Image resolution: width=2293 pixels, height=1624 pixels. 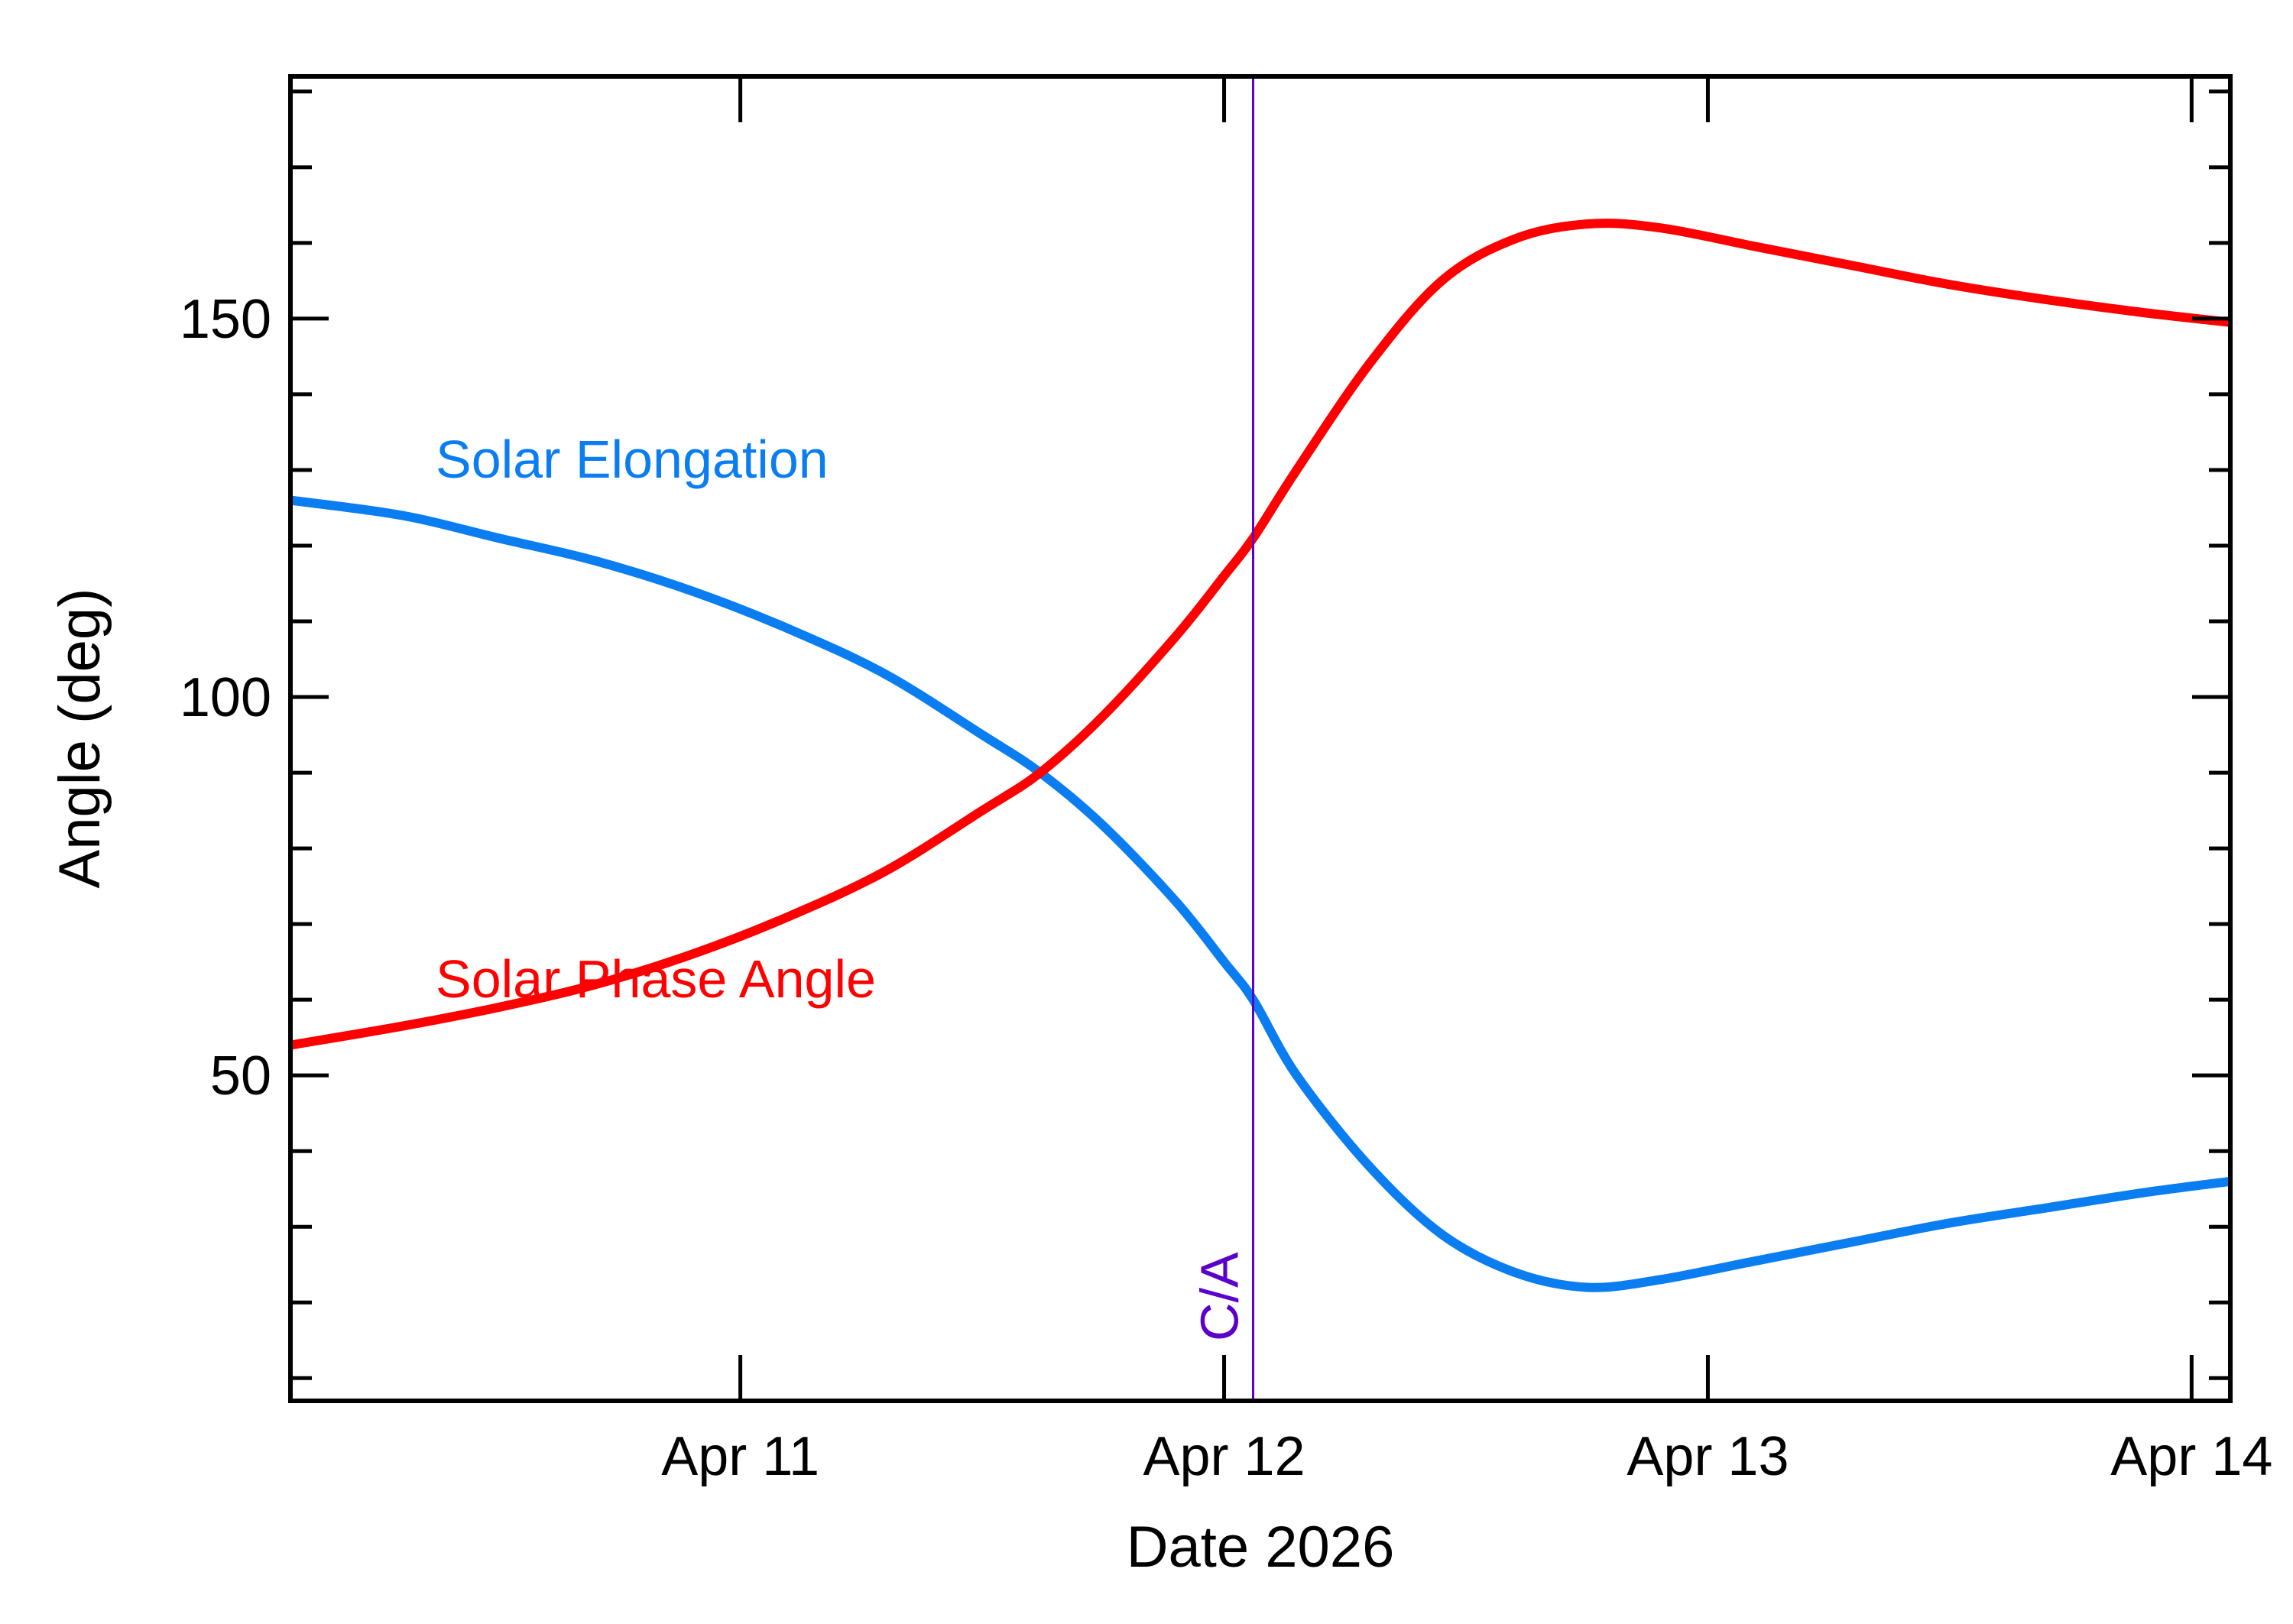 I want to click on x-tick-labels: Apr 11 Apr 12 Apr 13 Apr 14, so click(x=1466, y=1456).